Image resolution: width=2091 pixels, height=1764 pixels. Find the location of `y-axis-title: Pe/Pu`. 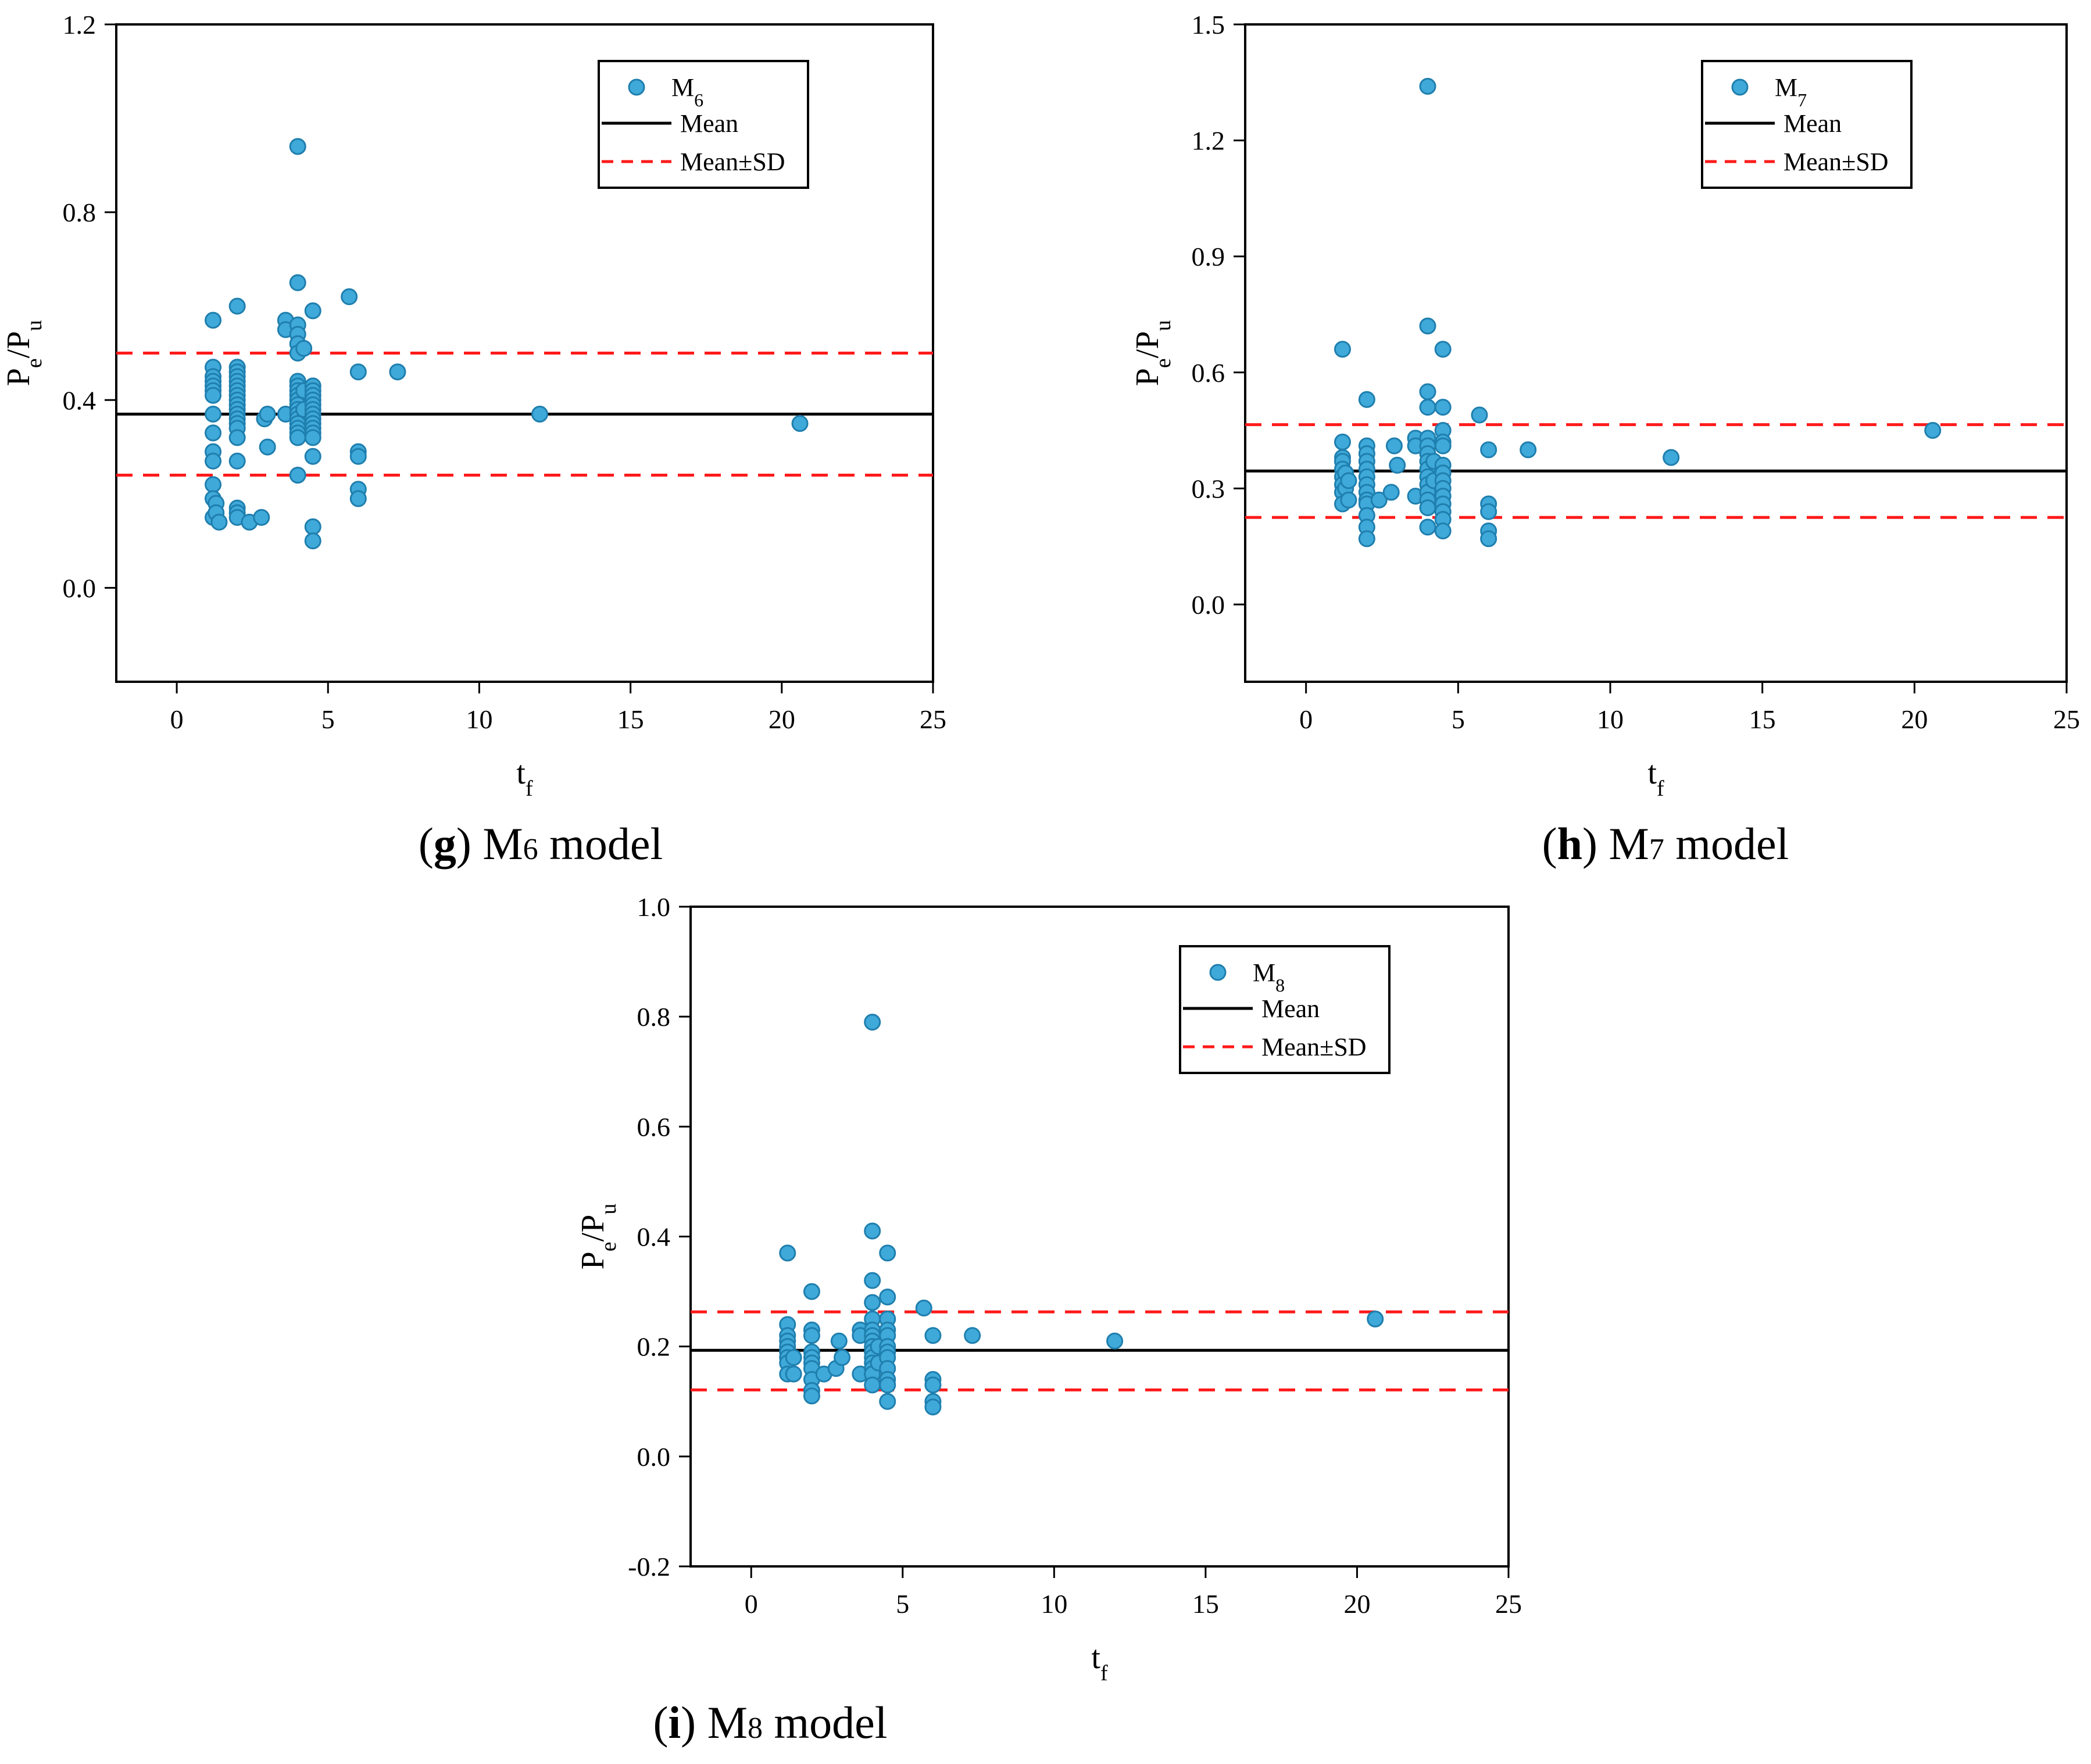

y-axis-title: Pe/Pu is located at coordinates (1152, 353).